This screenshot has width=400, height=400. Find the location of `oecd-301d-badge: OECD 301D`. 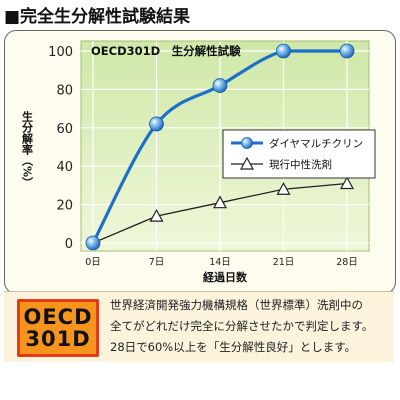

oecd-301d-badge: OECD 301D is located at coordinates (58, 328).